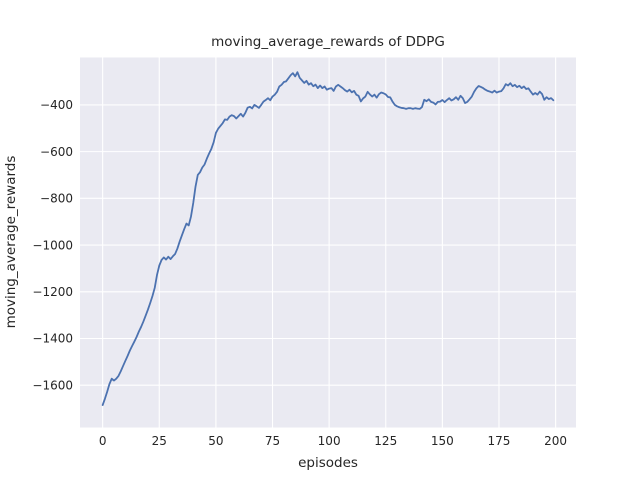 Image resolution: width=640 pixels, height=480 pixels. Describe the element at coordinates (11, 242) in the screenshot. I see `y-axis-label: moving_average_rewards` at that location.